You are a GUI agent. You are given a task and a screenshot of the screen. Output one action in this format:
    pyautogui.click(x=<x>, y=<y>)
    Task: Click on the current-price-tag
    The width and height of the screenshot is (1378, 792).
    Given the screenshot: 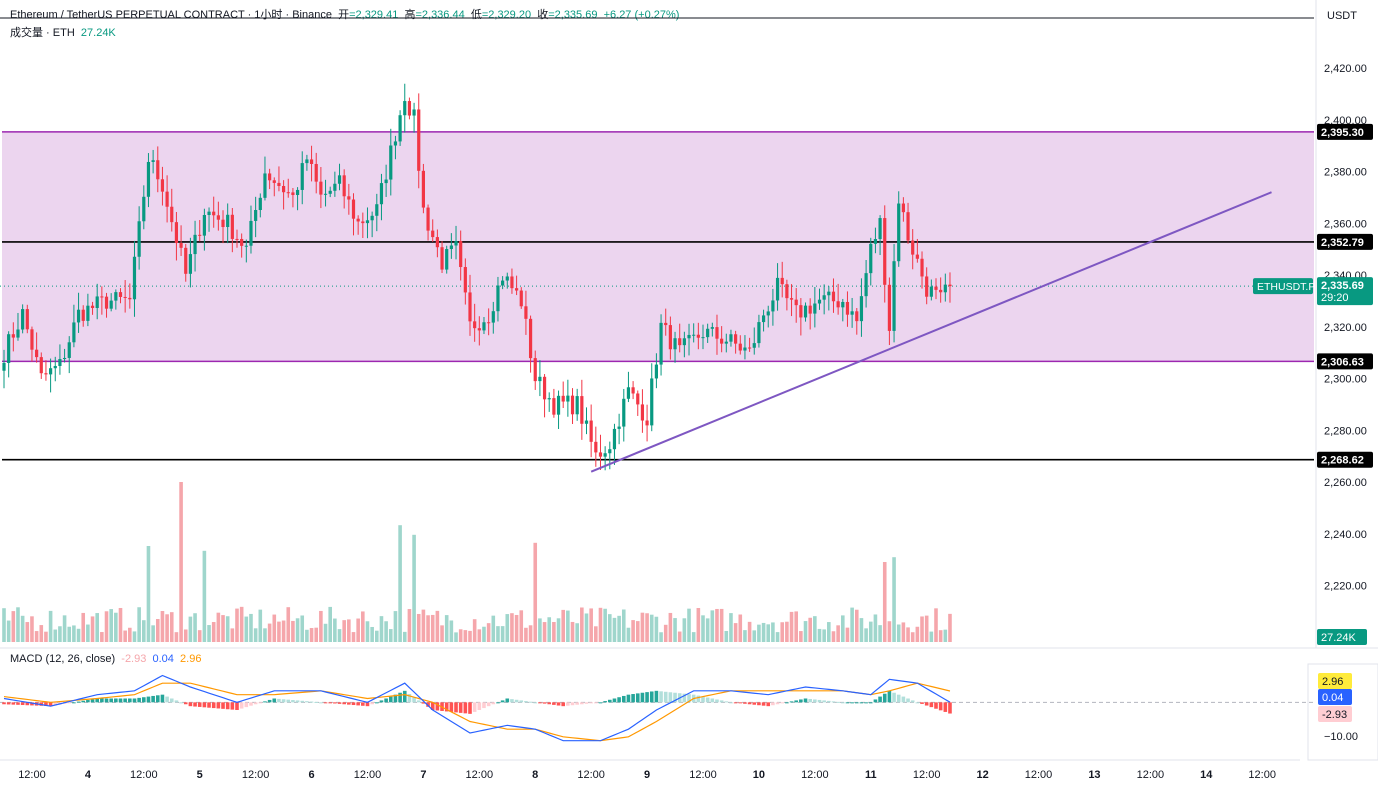 What is the action you would take?
    pyautogui.click(x=1345, y=291)
    